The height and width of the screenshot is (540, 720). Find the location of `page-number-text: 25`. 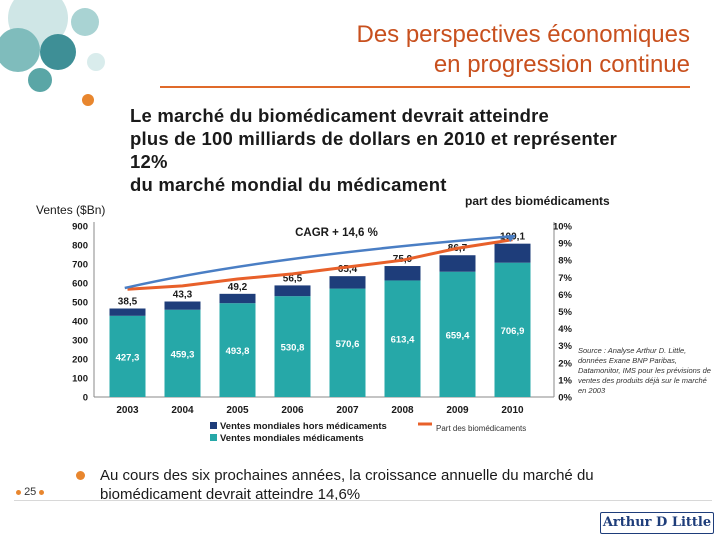

page-number-text: 25 is located at coordinates (30, 492).